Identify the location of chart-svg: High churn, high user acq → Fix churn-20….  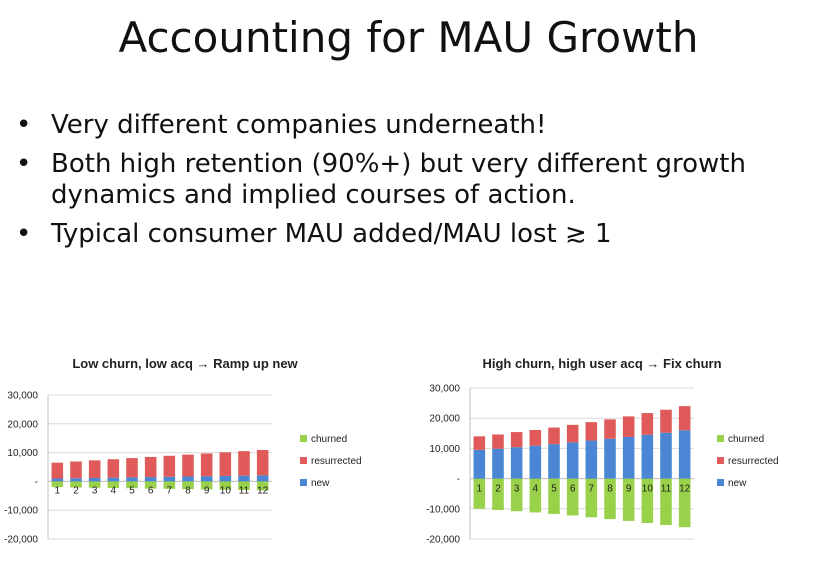
(602, 451).